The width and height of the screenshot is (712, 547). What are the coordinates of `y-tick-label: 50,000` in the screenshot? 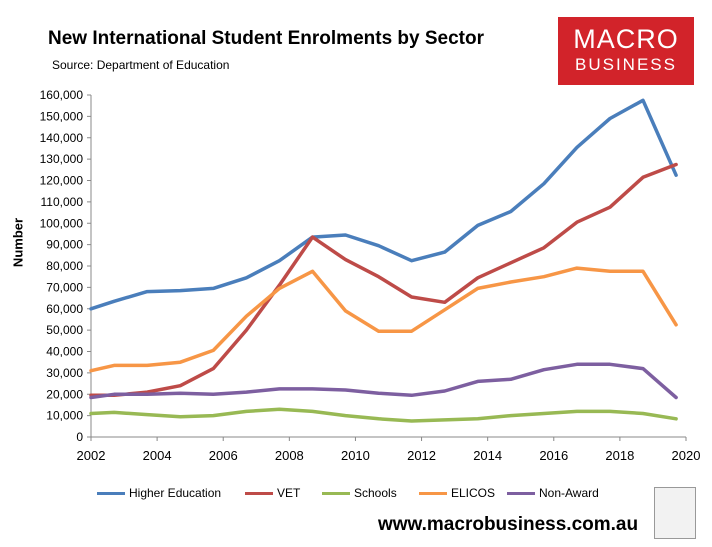 It's located at (64, 330).